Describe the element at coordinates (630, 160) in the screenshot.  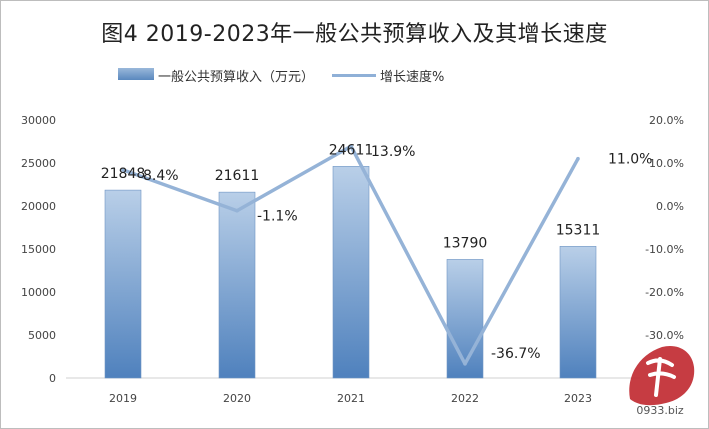
I see `growth-value-label: 11.0%` at that location.